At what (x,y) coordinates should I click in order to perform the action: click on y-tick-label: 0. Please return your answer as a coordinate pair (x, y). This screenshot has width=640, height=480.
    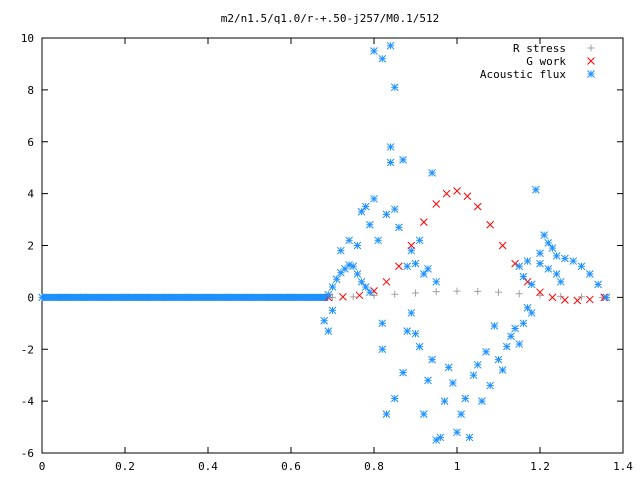
    Looking at the image, I should click on (30, 297).